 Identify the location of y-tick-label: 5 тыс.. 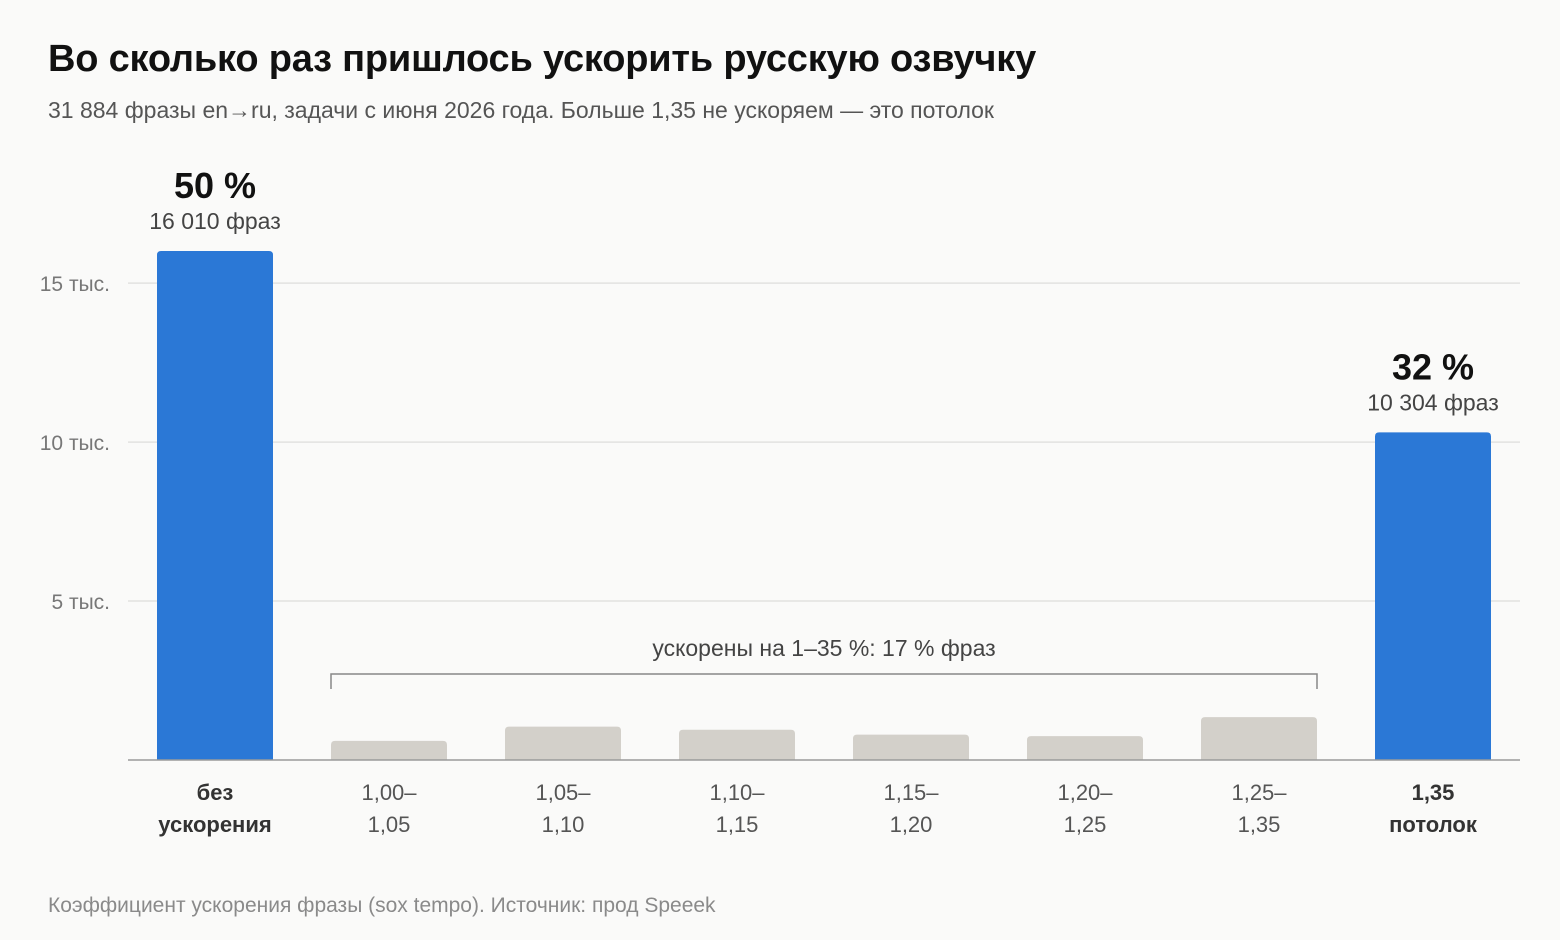
(80, 602).